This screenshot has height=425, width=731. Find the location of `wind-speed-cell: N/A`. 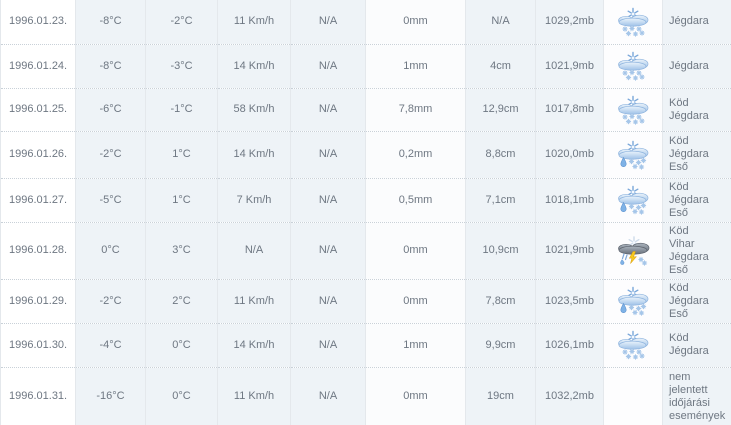

wind-speed-cell: N/A is located at coordinates (254, 250).